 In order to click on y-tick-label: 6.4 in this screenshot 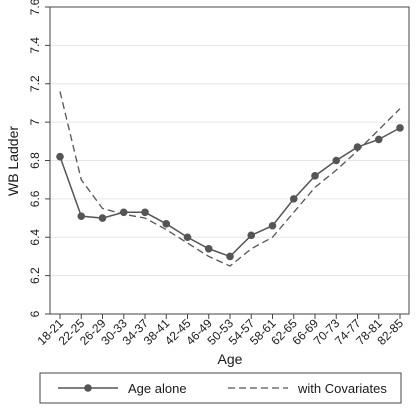, I will do `click(35, 237)`.